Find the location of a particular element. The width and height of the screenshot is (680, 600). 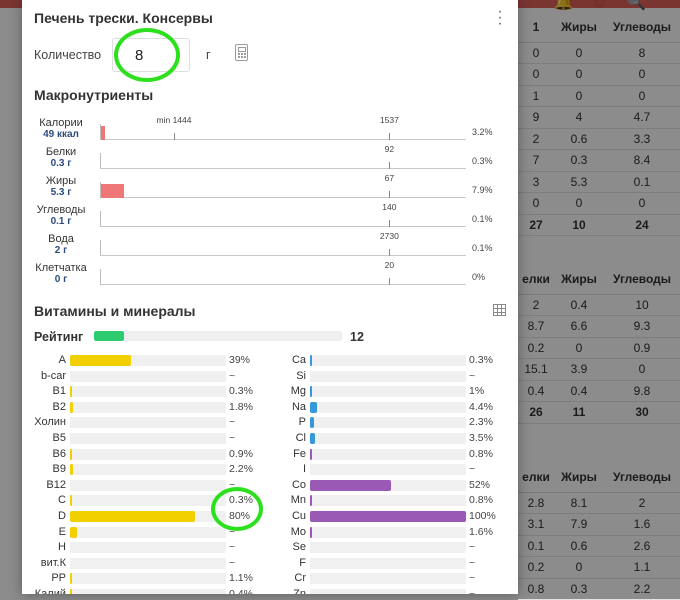

calculator-icon is located at coordinates (241, 52).